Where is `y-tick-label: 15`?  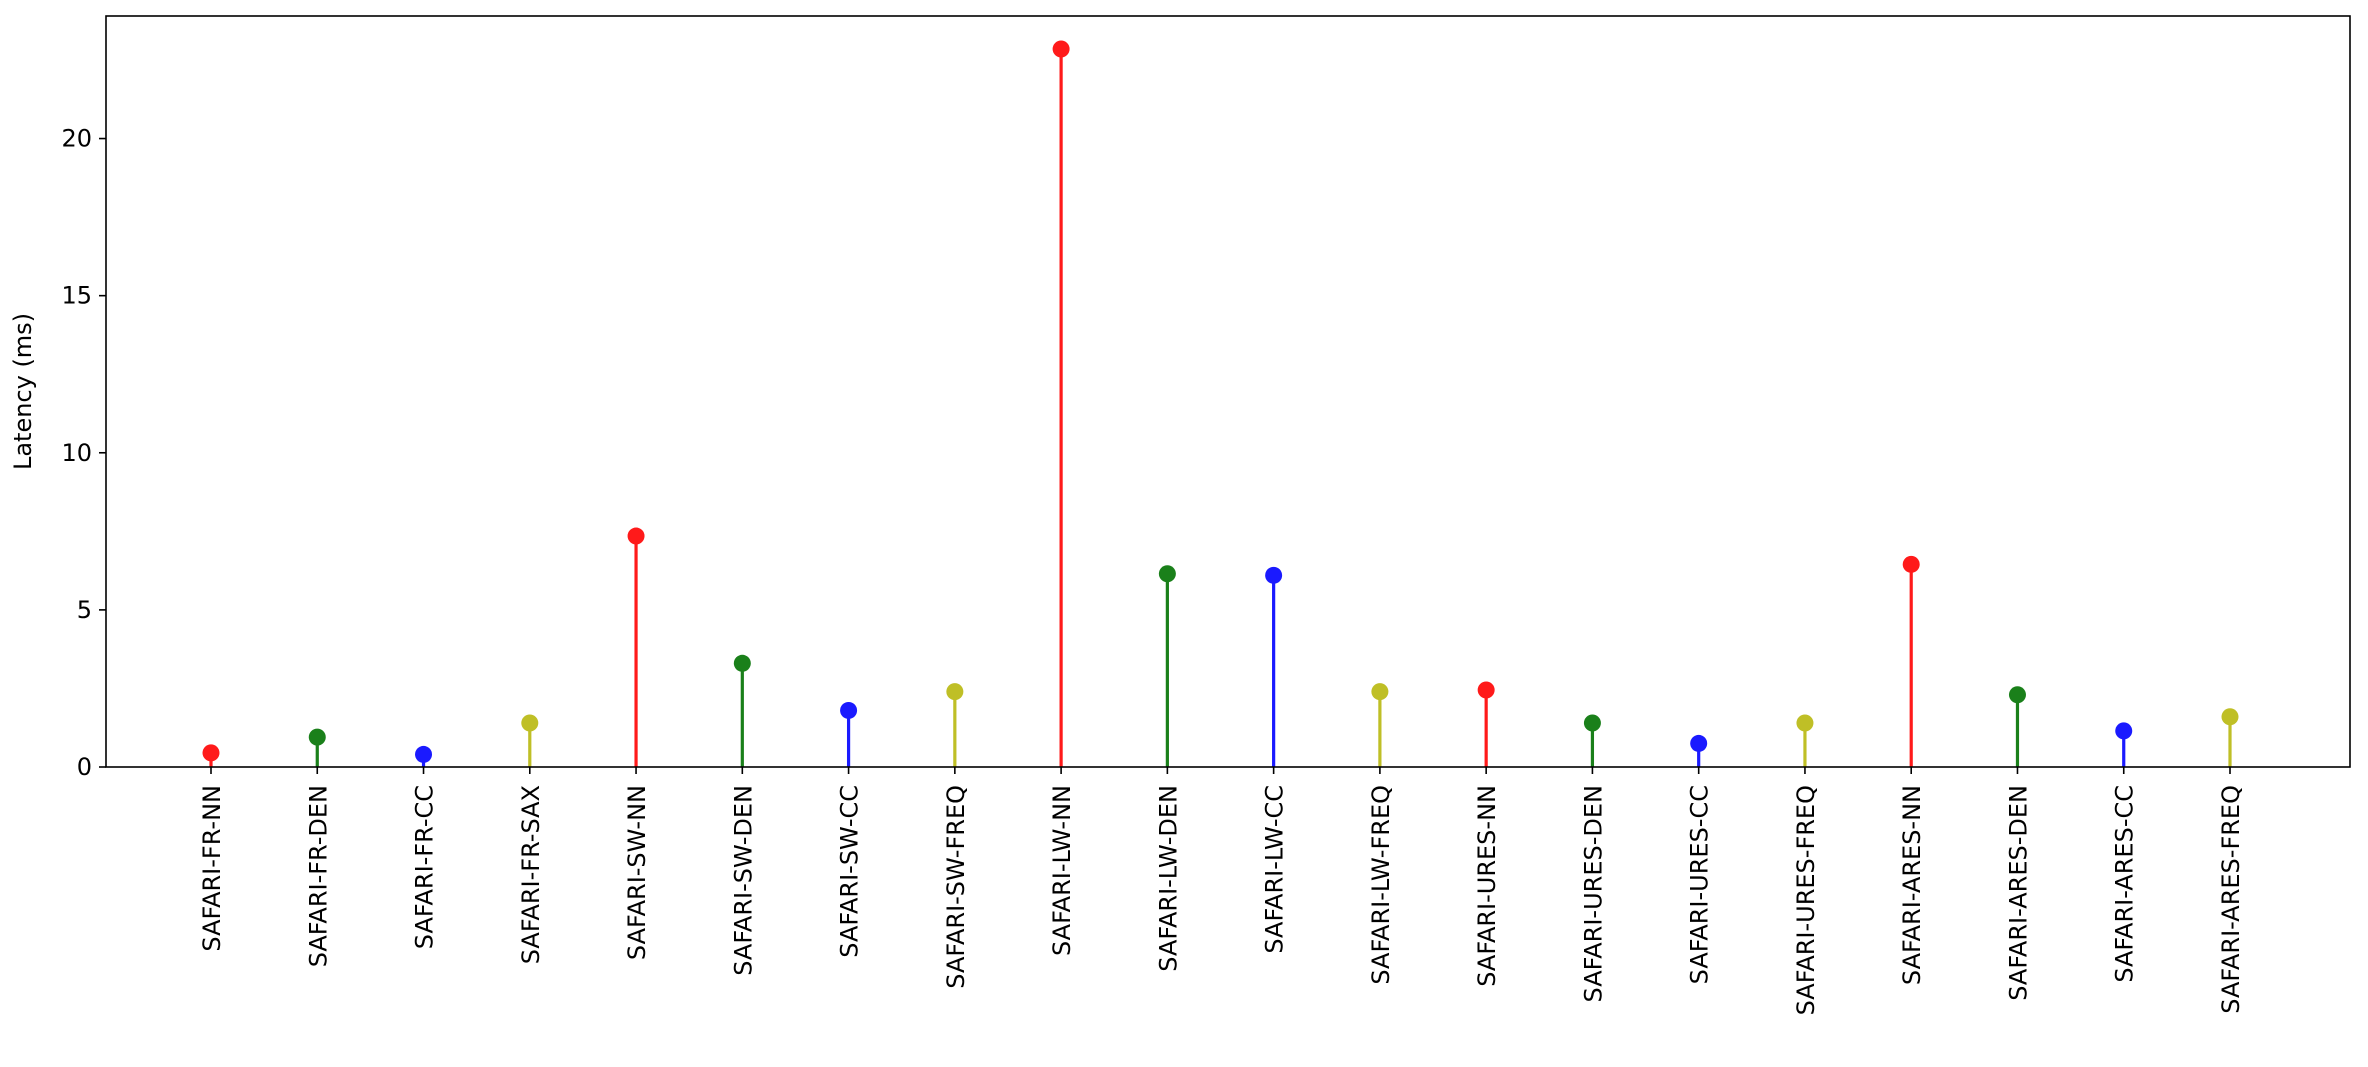 y-tick-label: 15 is located at coordinates (76, 296).